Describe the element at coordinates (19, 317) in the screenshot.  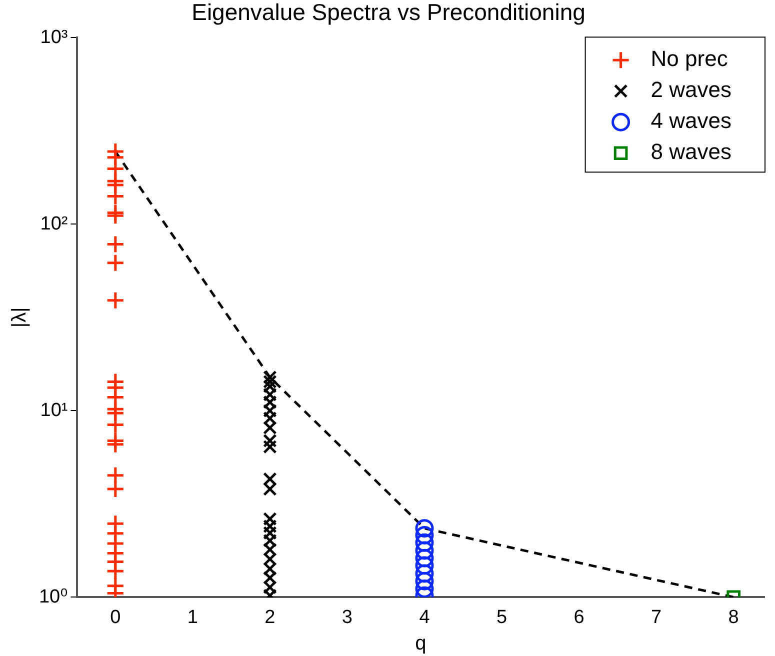
I see `y-axis-title: |λ|` at that location.